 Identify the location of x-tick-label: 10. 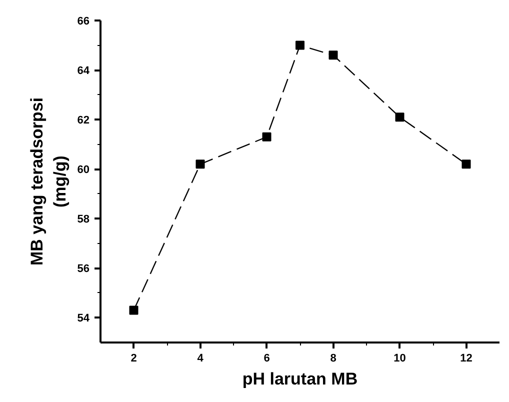
(400, 358).